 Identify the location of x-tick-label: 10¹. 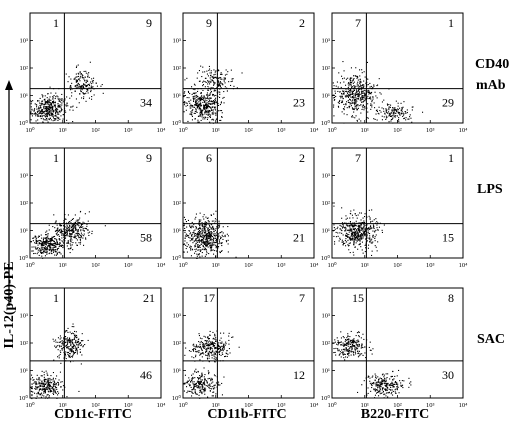
(63, 130).